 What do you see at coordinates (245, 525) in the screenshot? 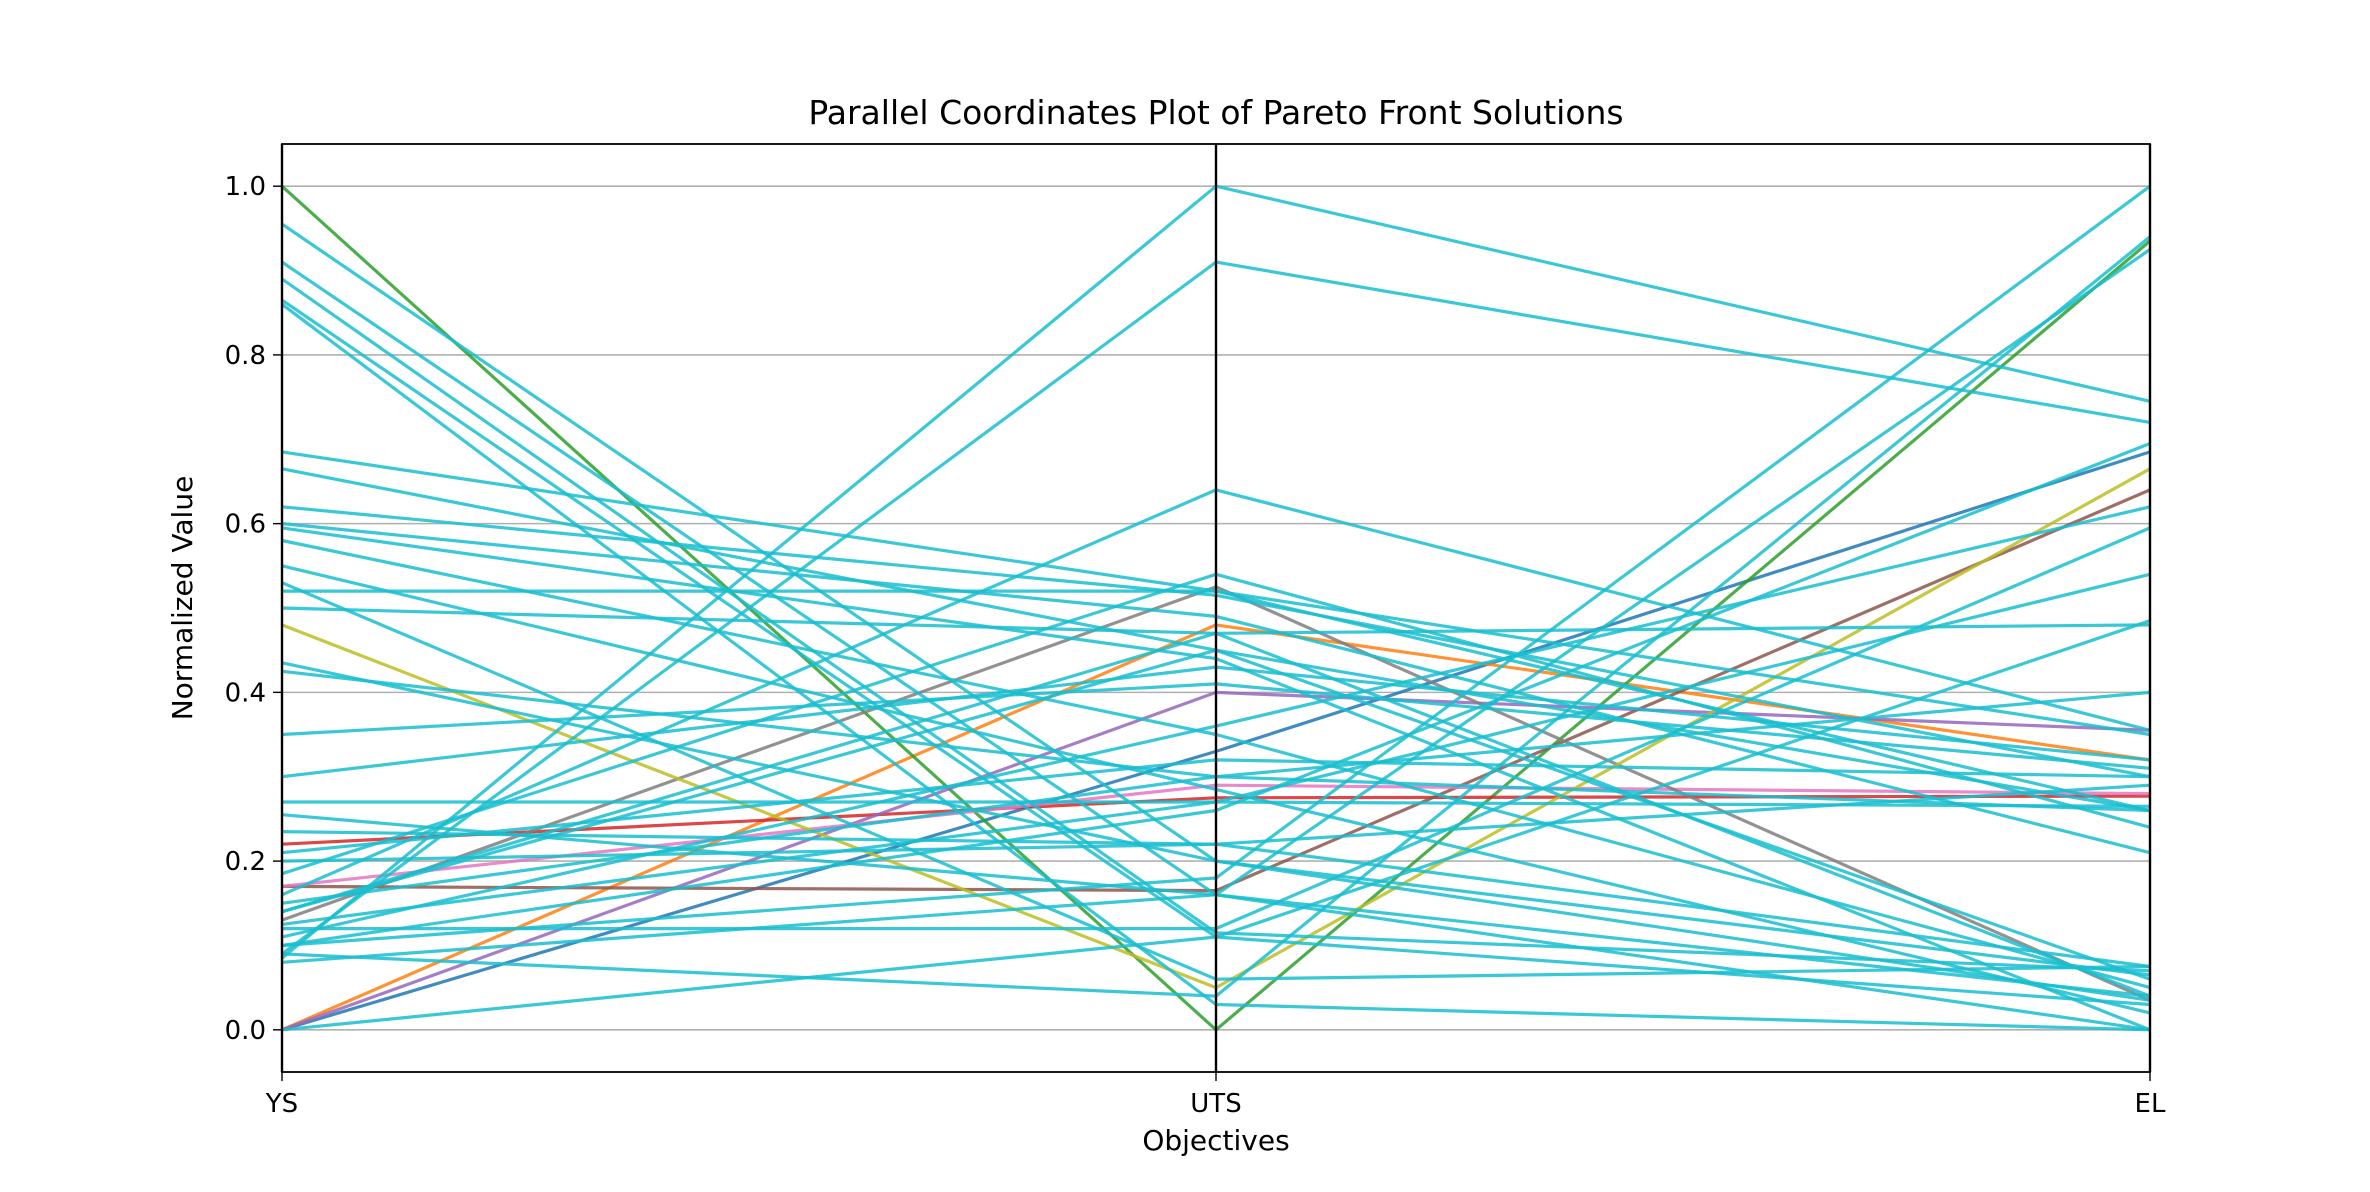
I see `y-tick-label: 0.6` at bounding box center [245, 525].